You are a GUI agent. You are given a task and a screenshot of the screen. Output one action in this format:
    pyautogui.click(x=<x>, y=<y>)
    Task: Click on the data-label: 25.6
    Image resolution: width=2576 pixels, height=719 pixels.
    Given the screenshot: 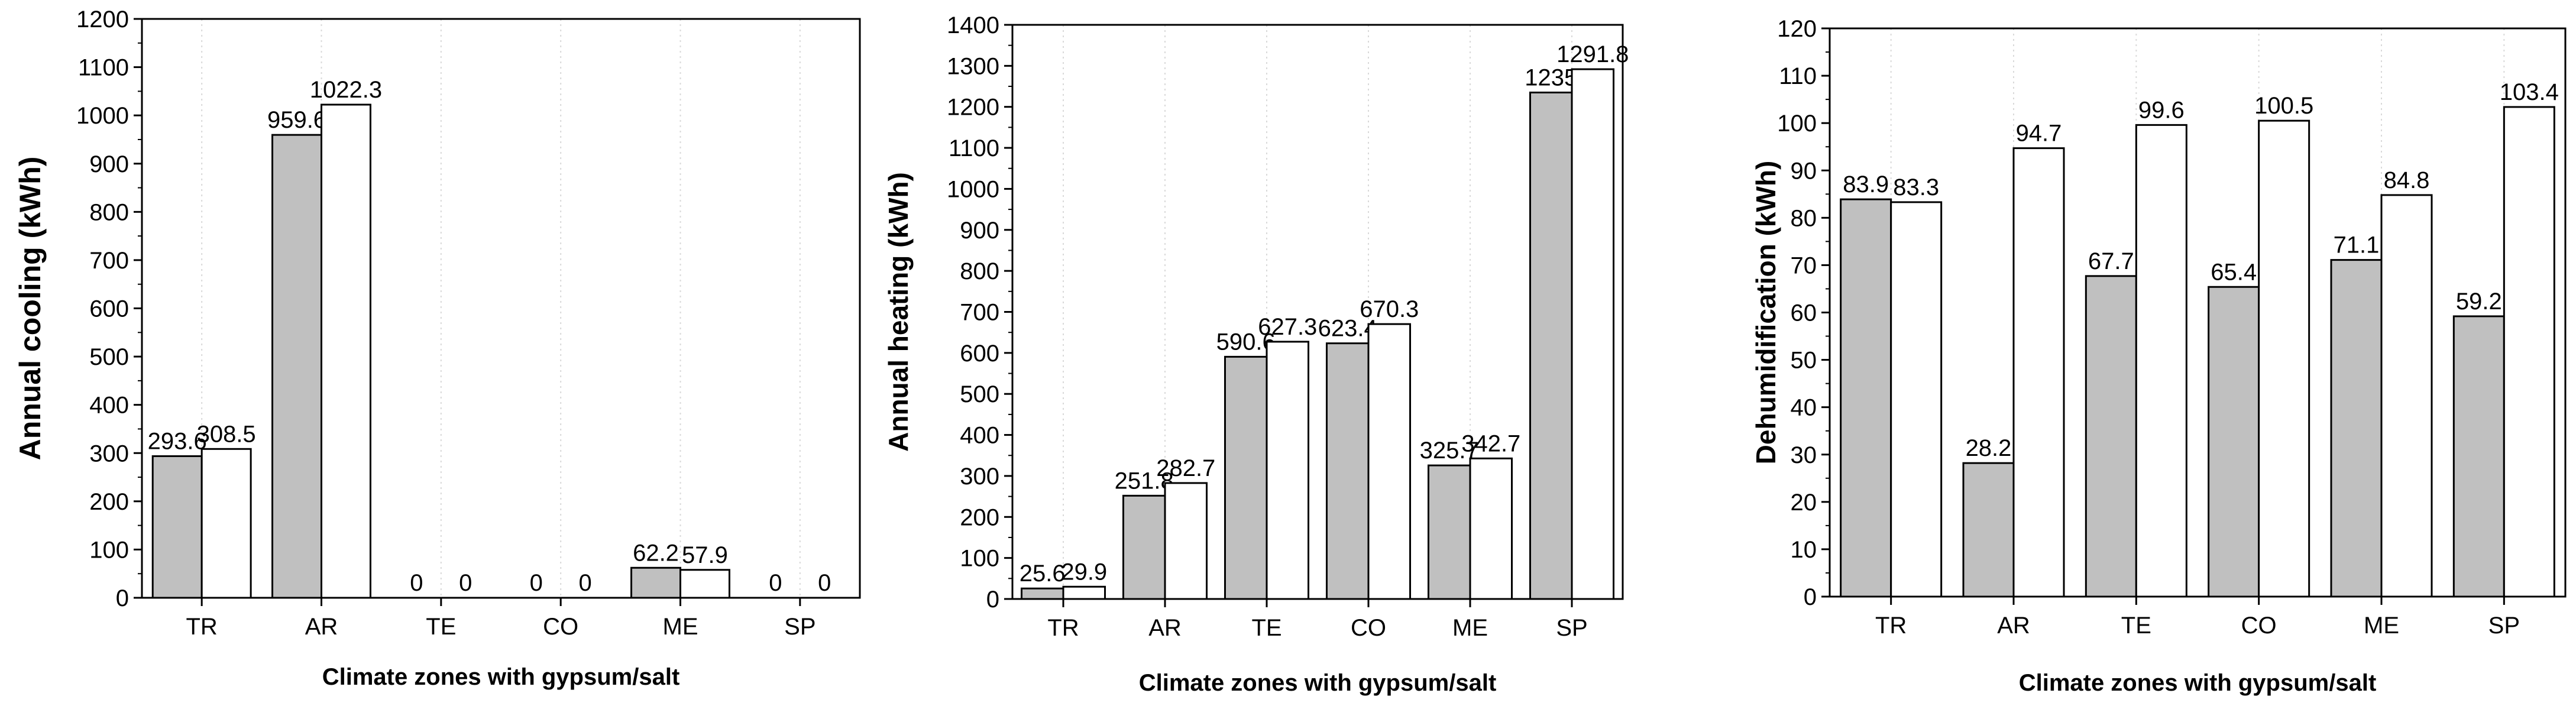 What is the action you would take?
    pyautogui.click(x=1043, y=574)
    